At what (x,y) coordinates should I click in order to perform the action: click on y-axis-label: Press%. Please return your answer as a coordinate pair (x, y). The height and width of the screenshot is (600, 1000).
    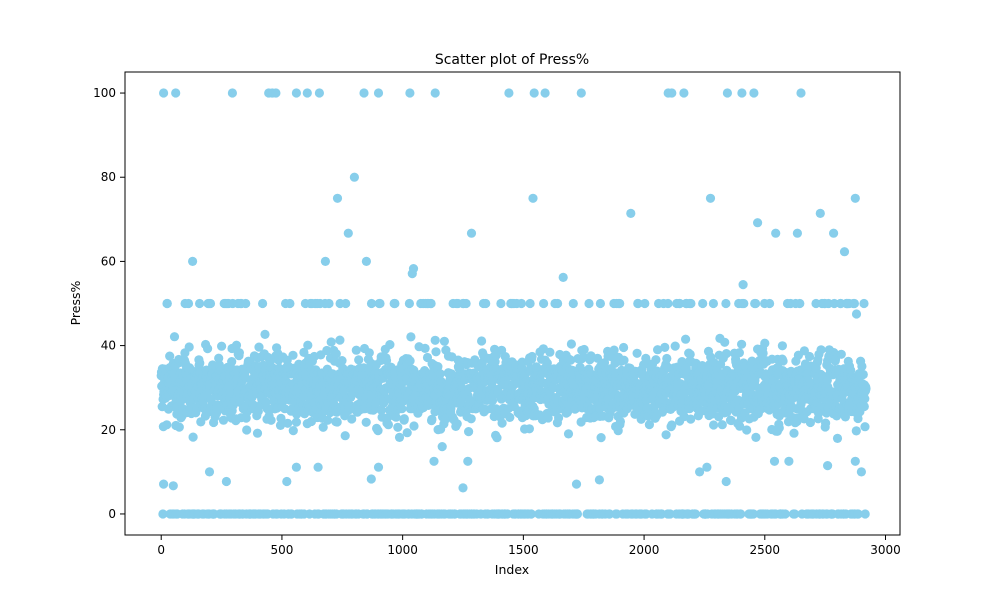
    Looking at the image, I should click on (75, 302).